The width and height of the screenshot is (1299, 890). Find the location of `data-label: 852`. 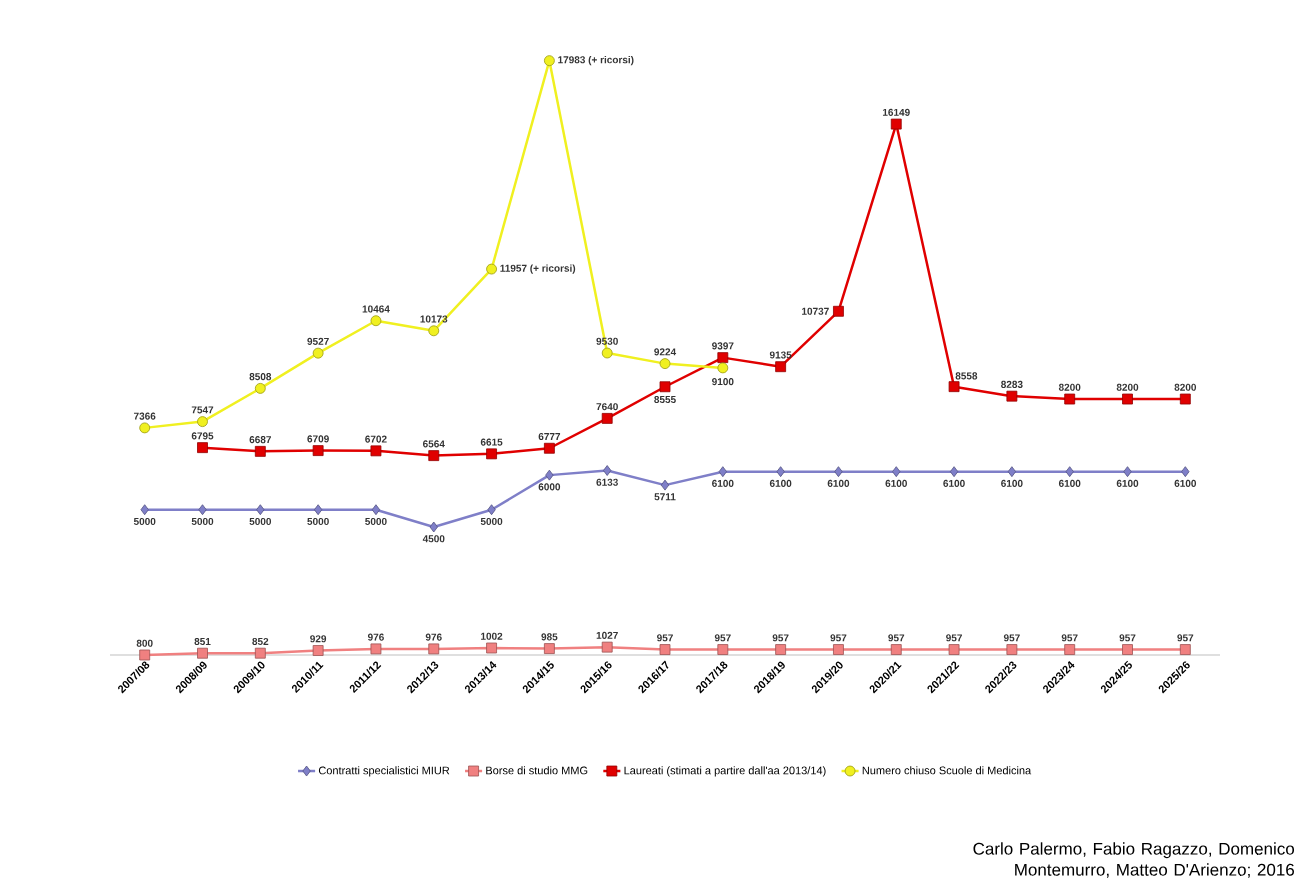

data-label: 852 is located at coordinates (260, 641).